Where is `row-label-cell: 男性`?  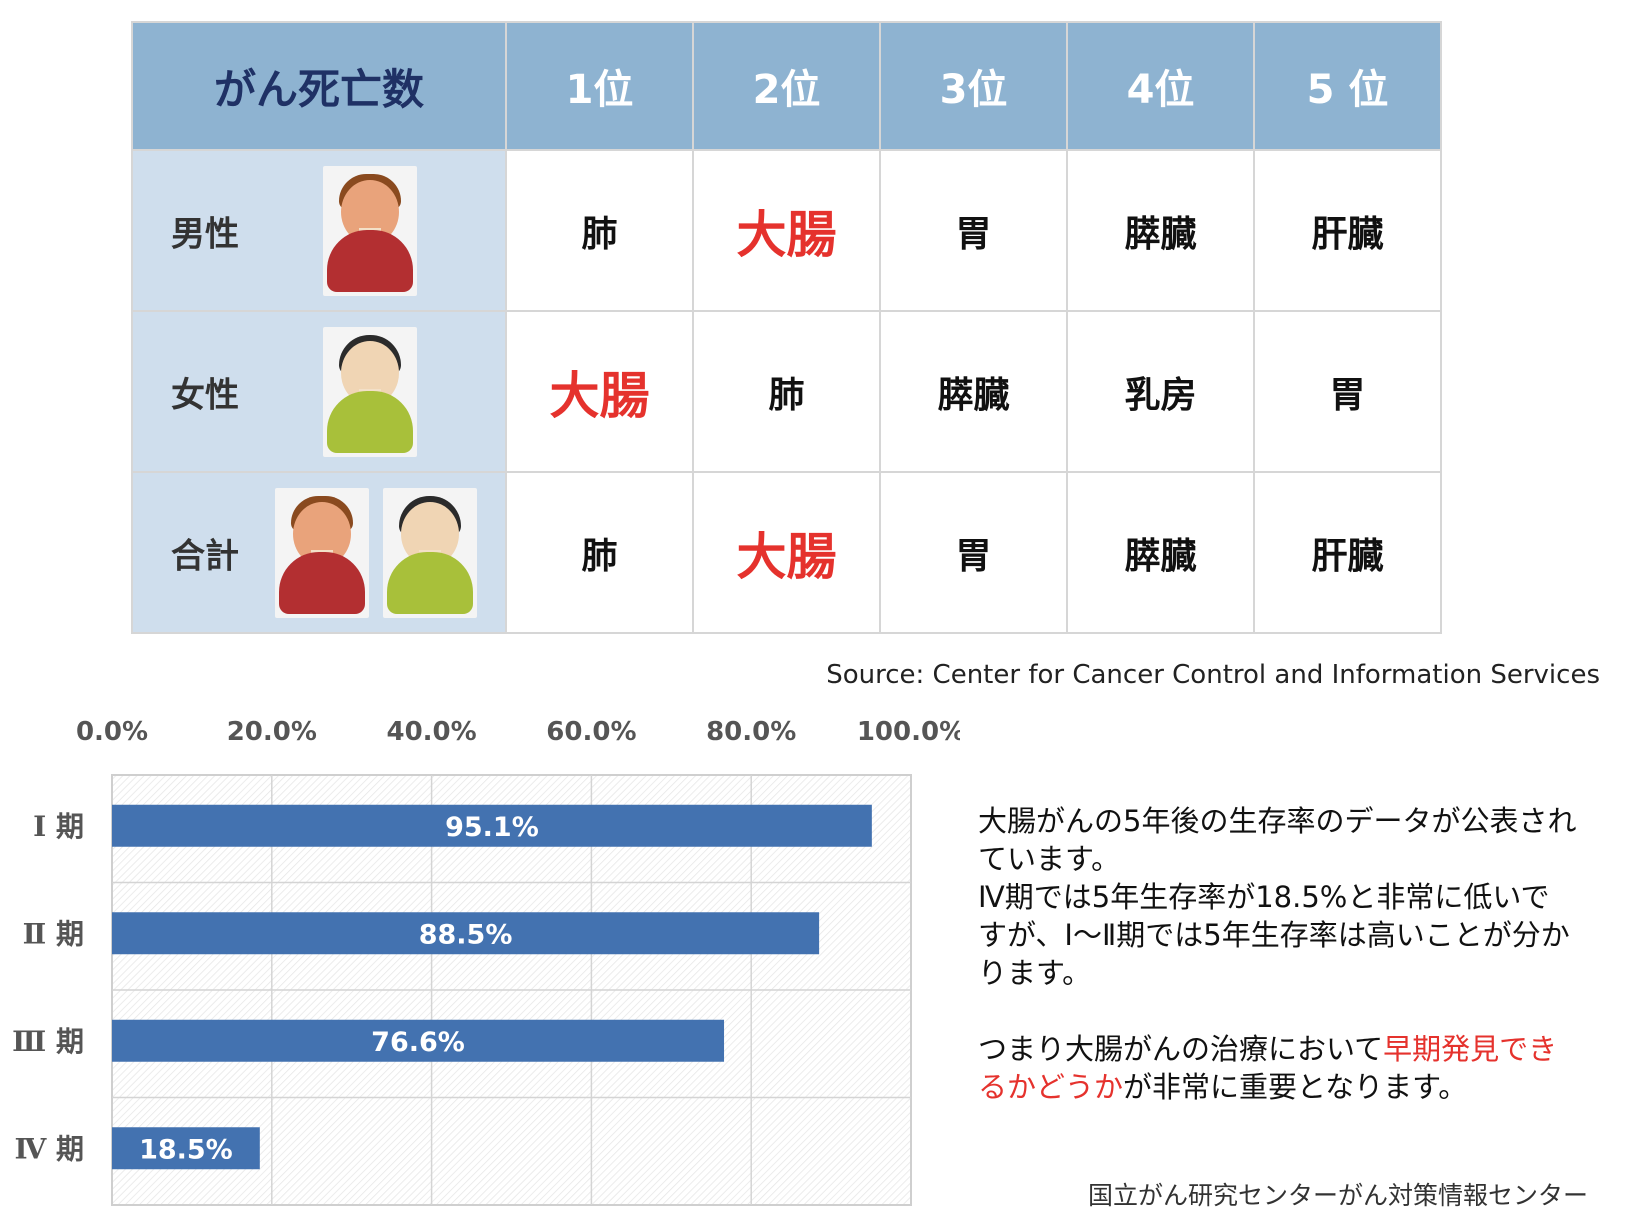
row-label-cell: 男性 is located at coordinates (319, 230).